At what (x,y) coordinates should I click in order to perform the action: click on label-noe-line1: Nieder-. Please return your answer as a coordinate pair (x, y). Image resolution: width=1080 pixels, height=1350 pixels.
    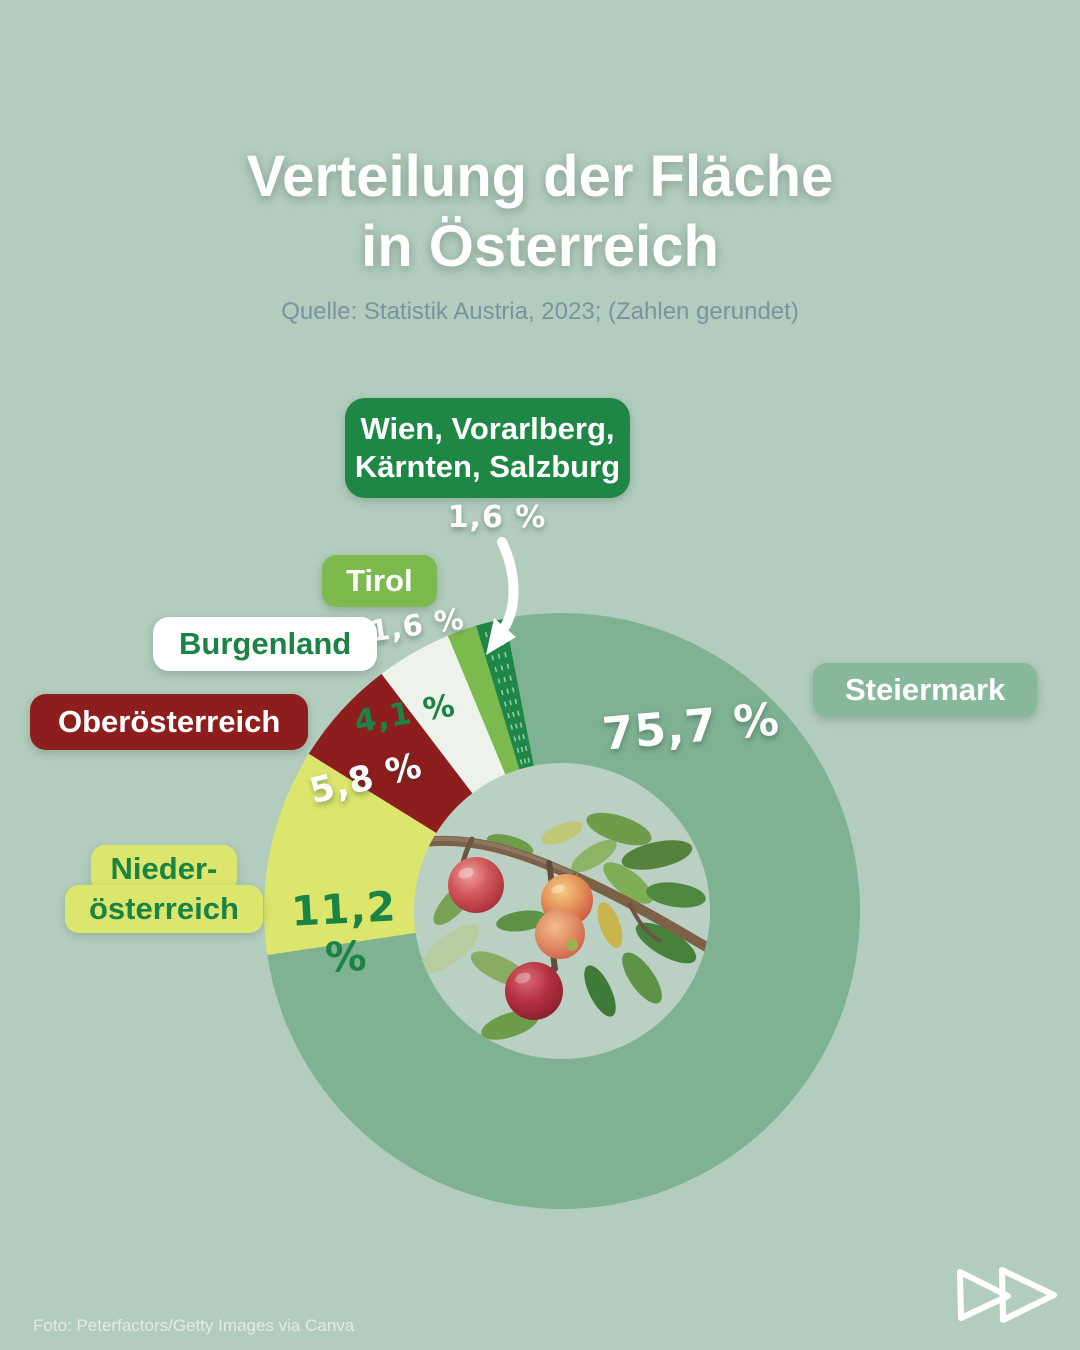
    Looking at the image, I should click on (164, 869).